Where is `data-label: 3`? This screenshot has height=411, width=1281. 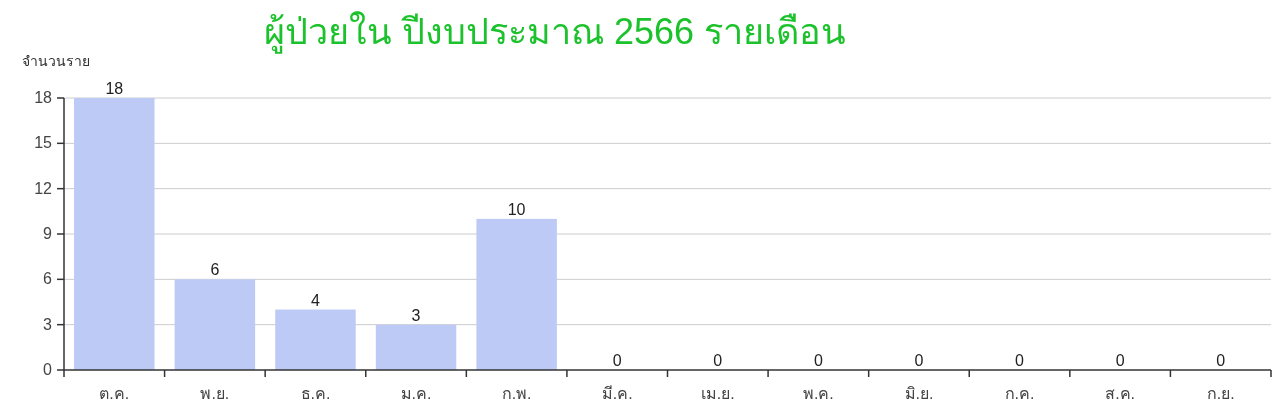 data-label: 3 is located at coordinates (416, 315).